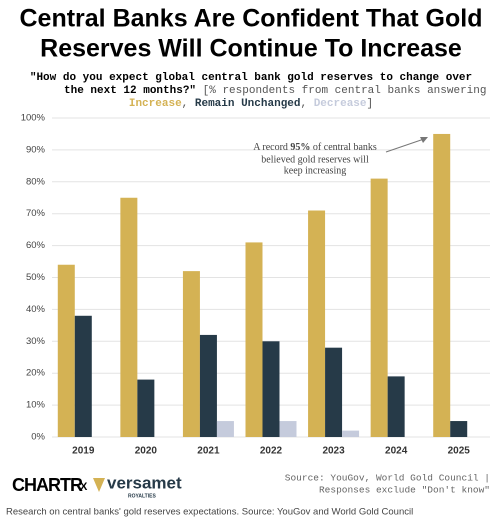  I want to click on y-tick-label: 100%, so click(33, 118).